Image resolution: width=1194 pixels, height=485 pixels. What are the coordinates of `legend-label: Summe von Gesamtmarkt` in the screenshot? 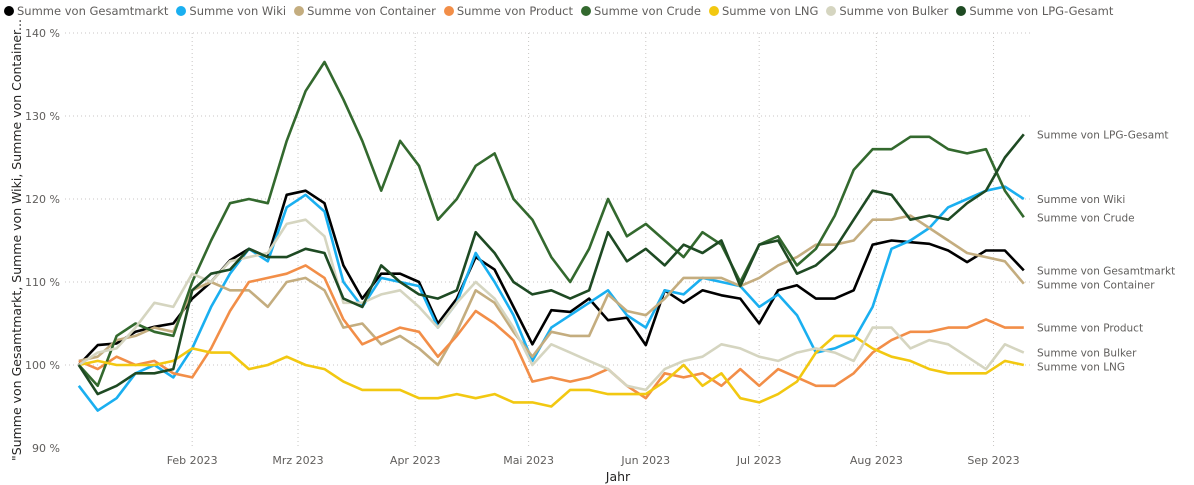 It's located at (93, 11).